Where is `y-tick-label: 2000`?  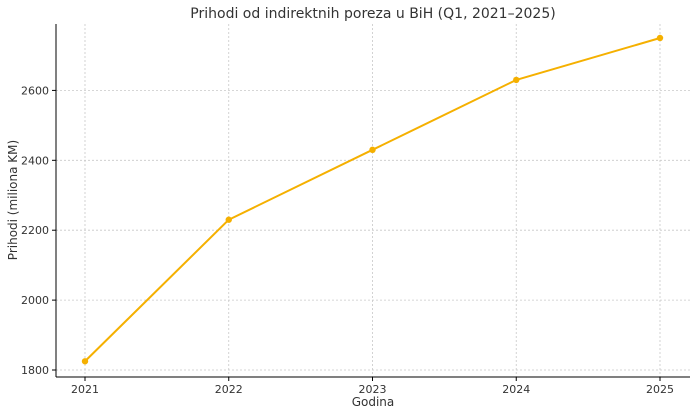
y-tick-label: 2000 is located at coordinates (35, 300).